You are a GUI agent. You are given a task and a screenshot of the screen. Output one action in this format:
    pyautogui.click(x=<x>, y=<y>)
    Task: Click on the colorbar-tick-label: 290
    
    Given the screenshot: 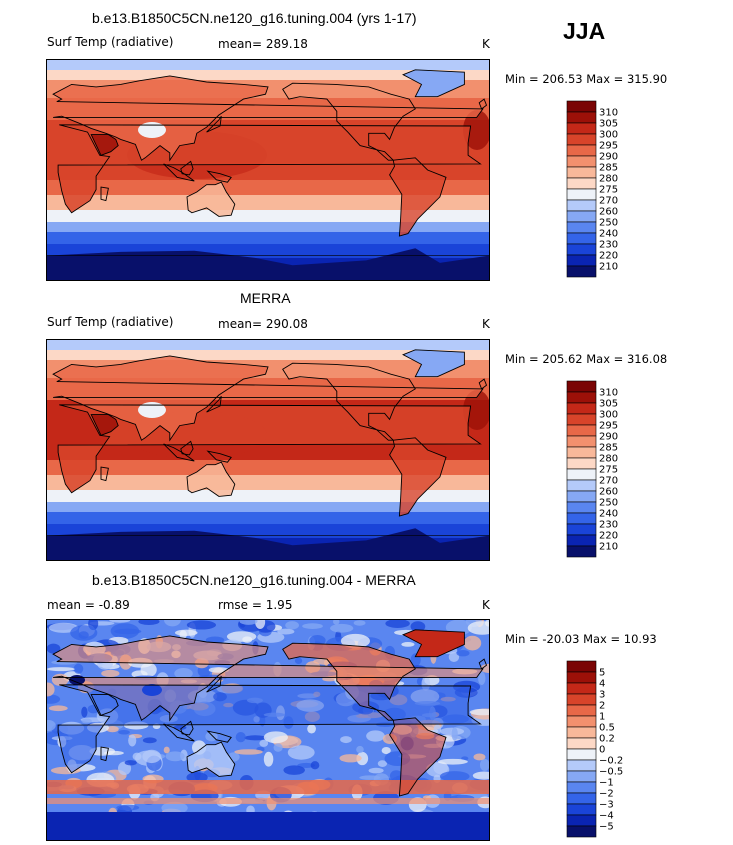 What is the action you would take?
    pyautogui.click(x=608, y=157)
    